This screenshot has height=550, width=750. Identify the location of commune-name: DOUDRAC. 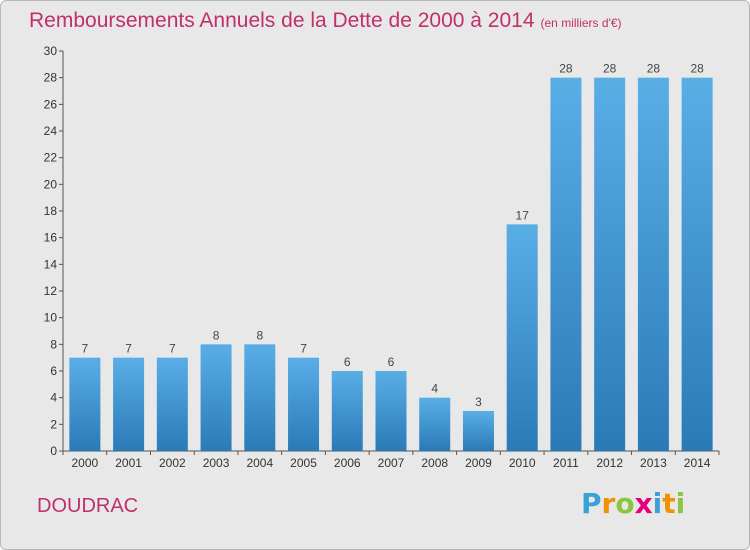
(88, 506).